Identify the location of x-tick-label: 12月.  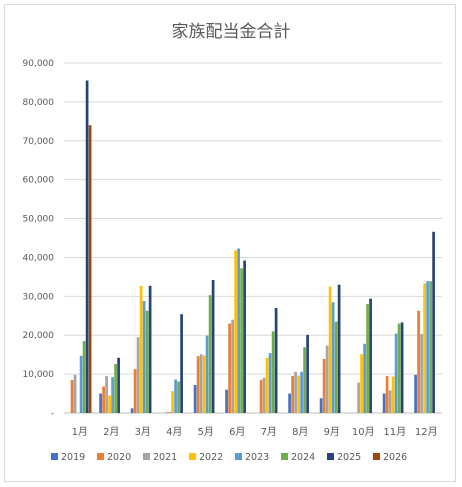
(426, 432).